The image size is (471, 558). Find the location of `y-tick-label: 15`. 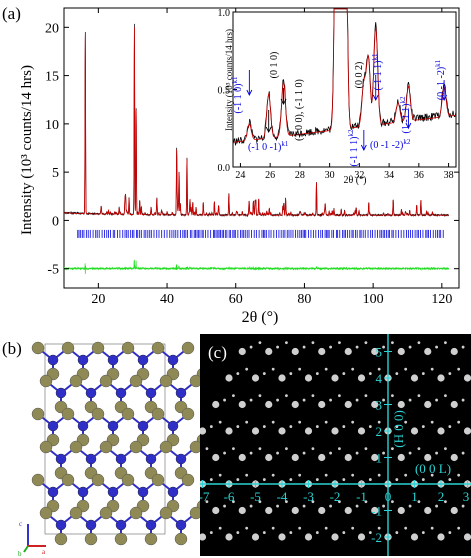

y-tick-label: 15 is located at coordinates (52, 77).